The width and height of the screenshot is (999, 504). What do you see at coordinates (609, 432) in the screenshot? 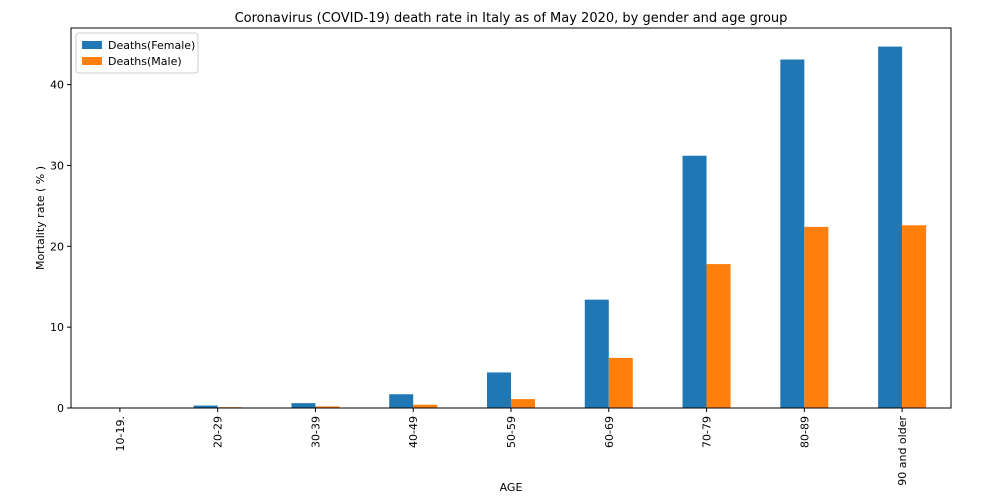
I see `x-tick-label: 60-69` at bounding box center [609, 432].